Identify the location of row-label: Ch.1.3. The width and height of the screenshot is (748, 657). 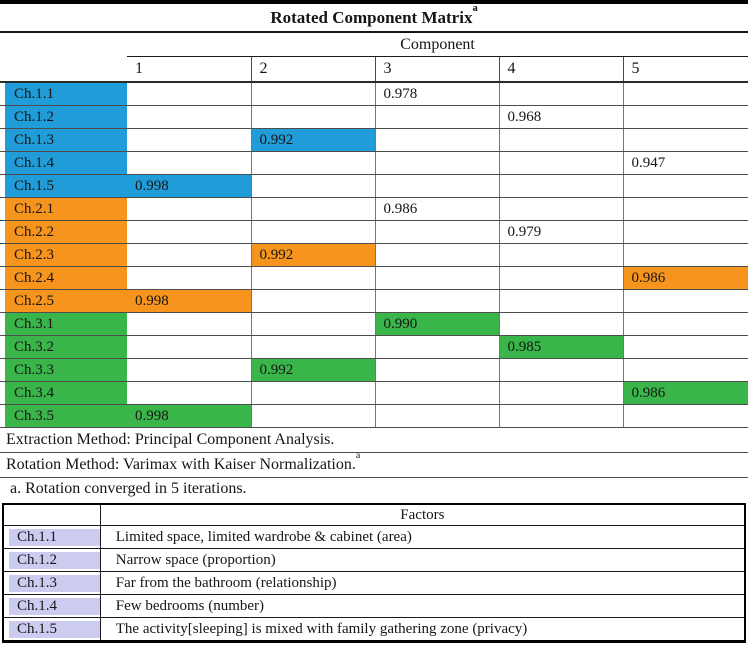
(63, 140).